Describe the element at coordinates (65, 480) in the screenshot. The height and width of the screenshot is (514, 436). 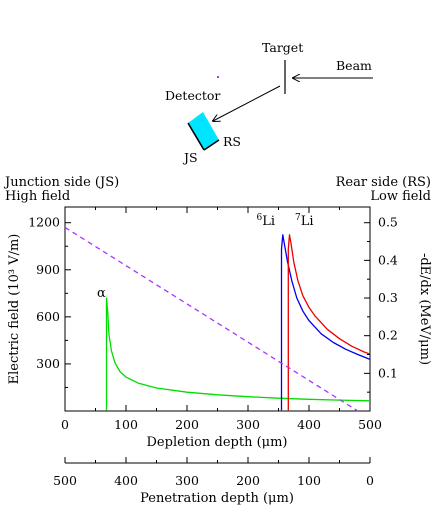
I see `x2-tick-label: 500` at that location.